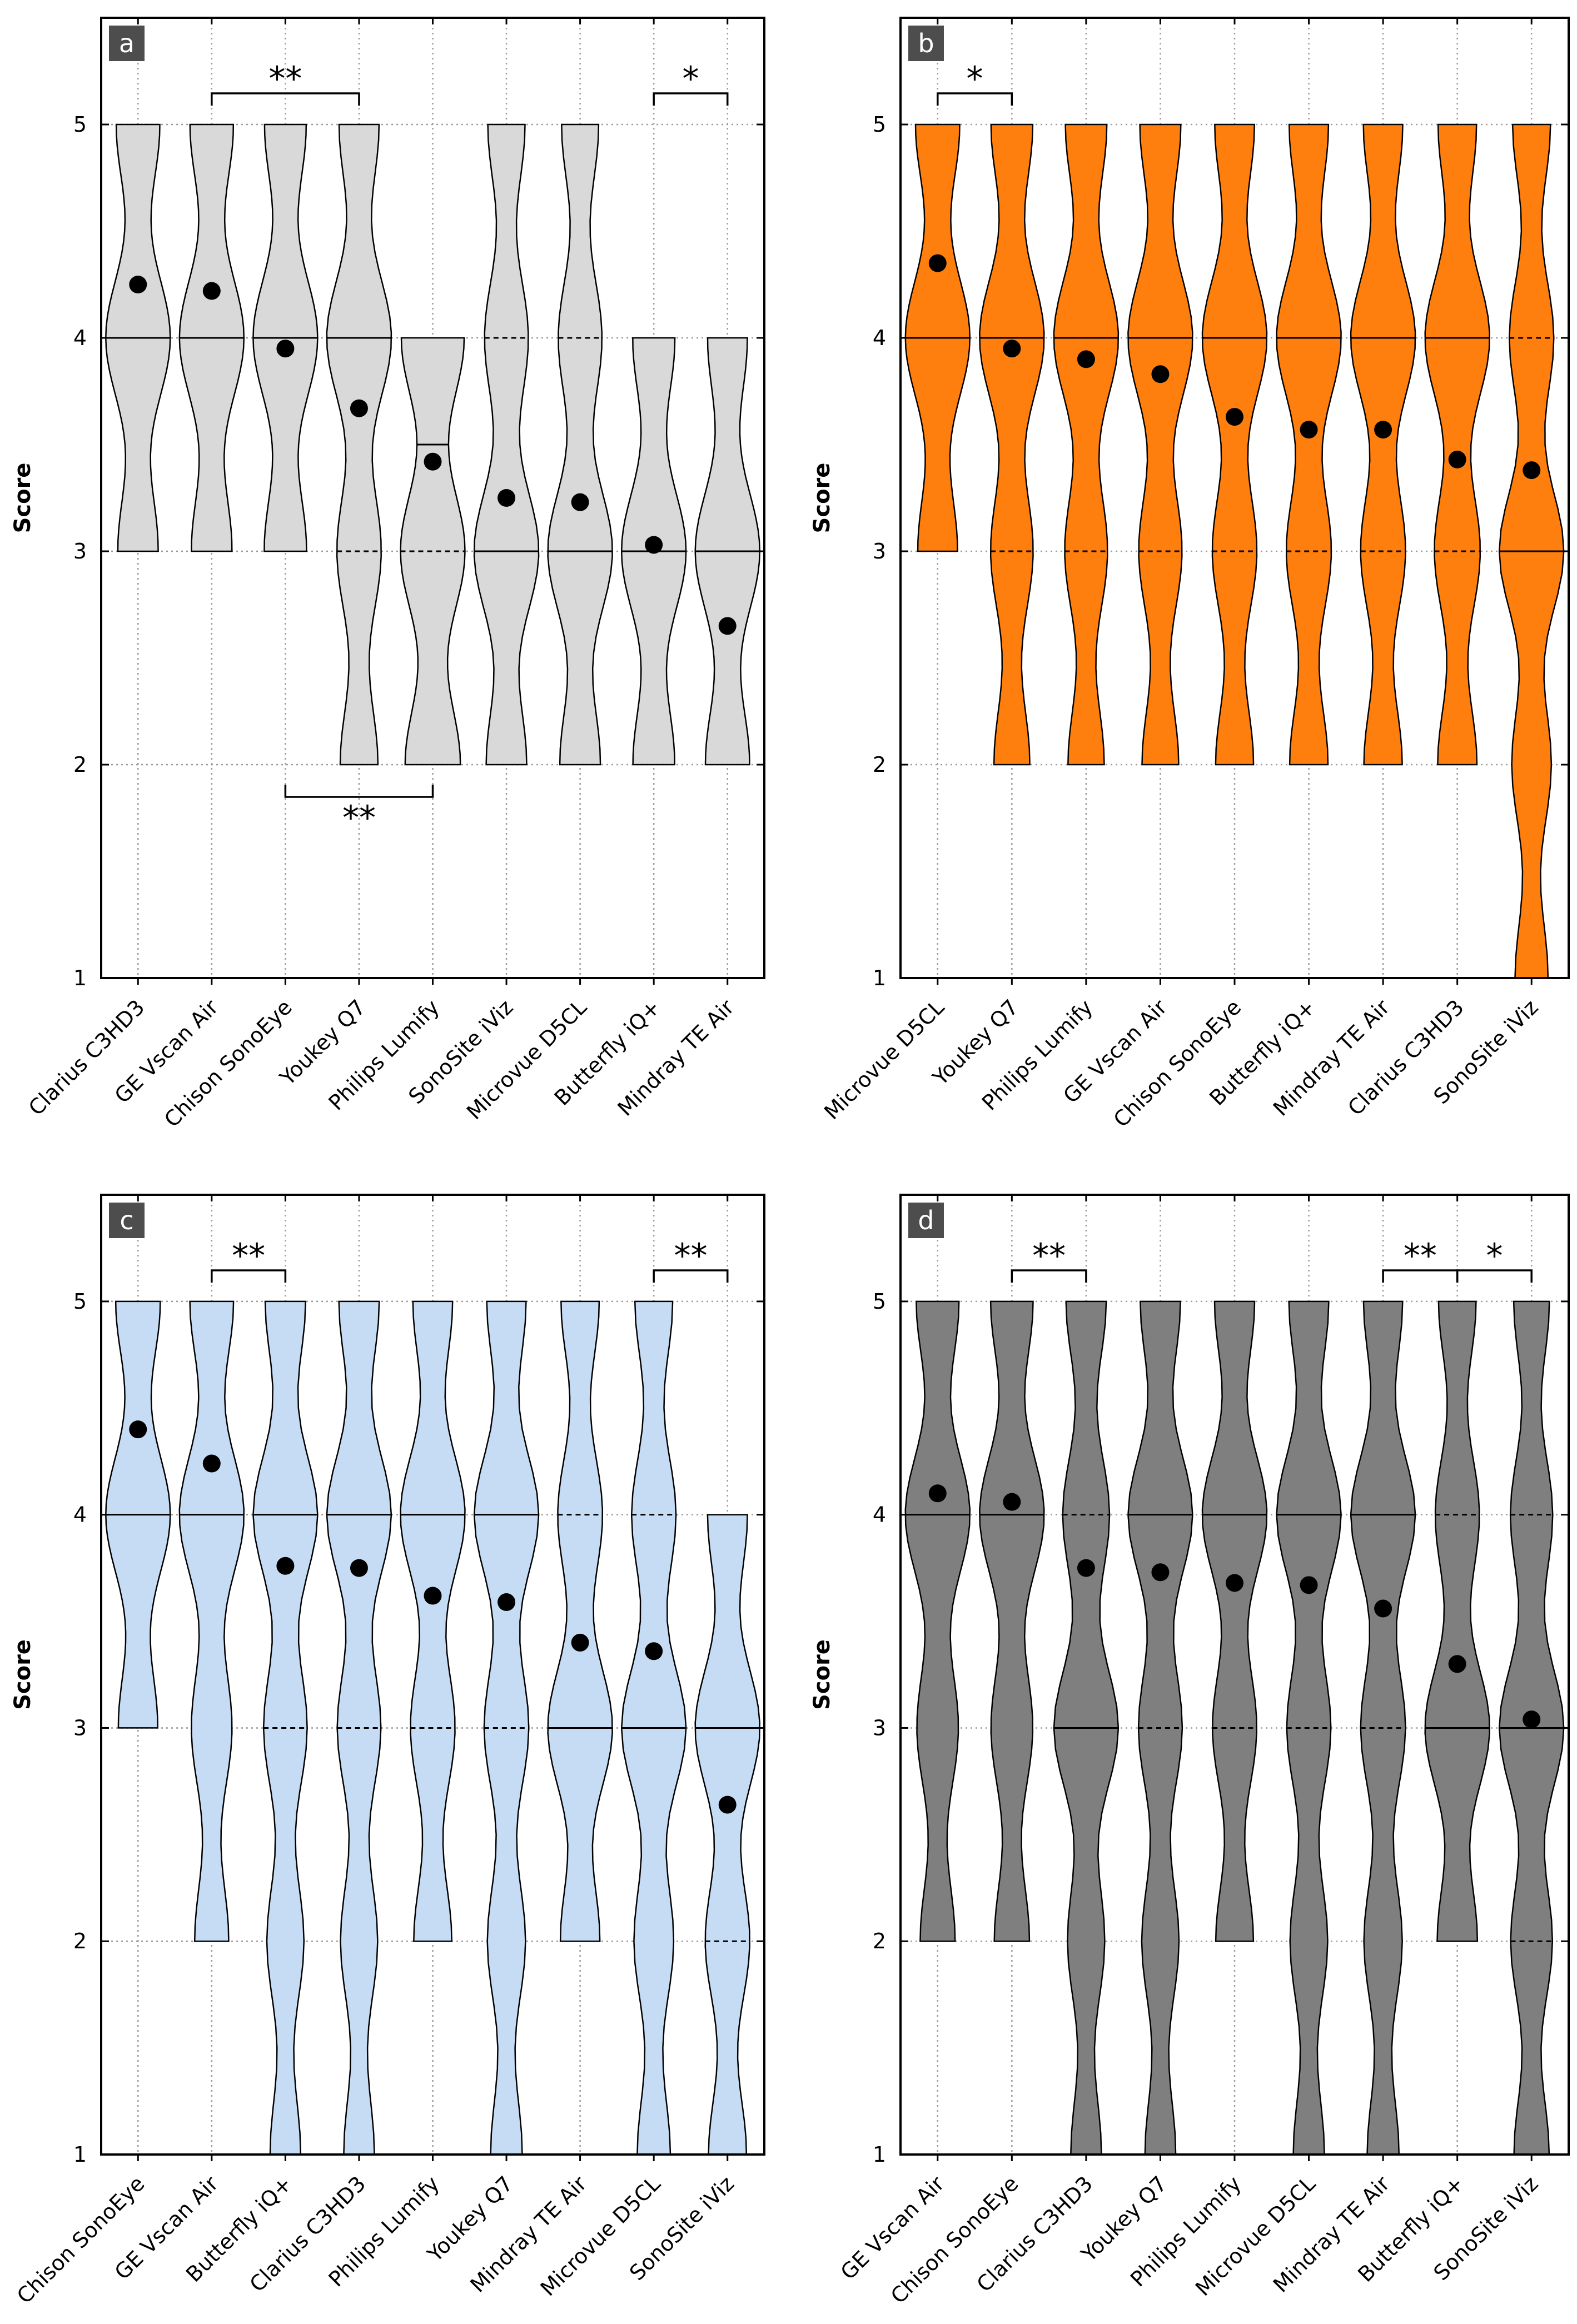 The image size is (1577, 2324). Describe the element at coordinates (1457, 1621) in the screenshot. I see `violin-butterfly-iq-` at that location.